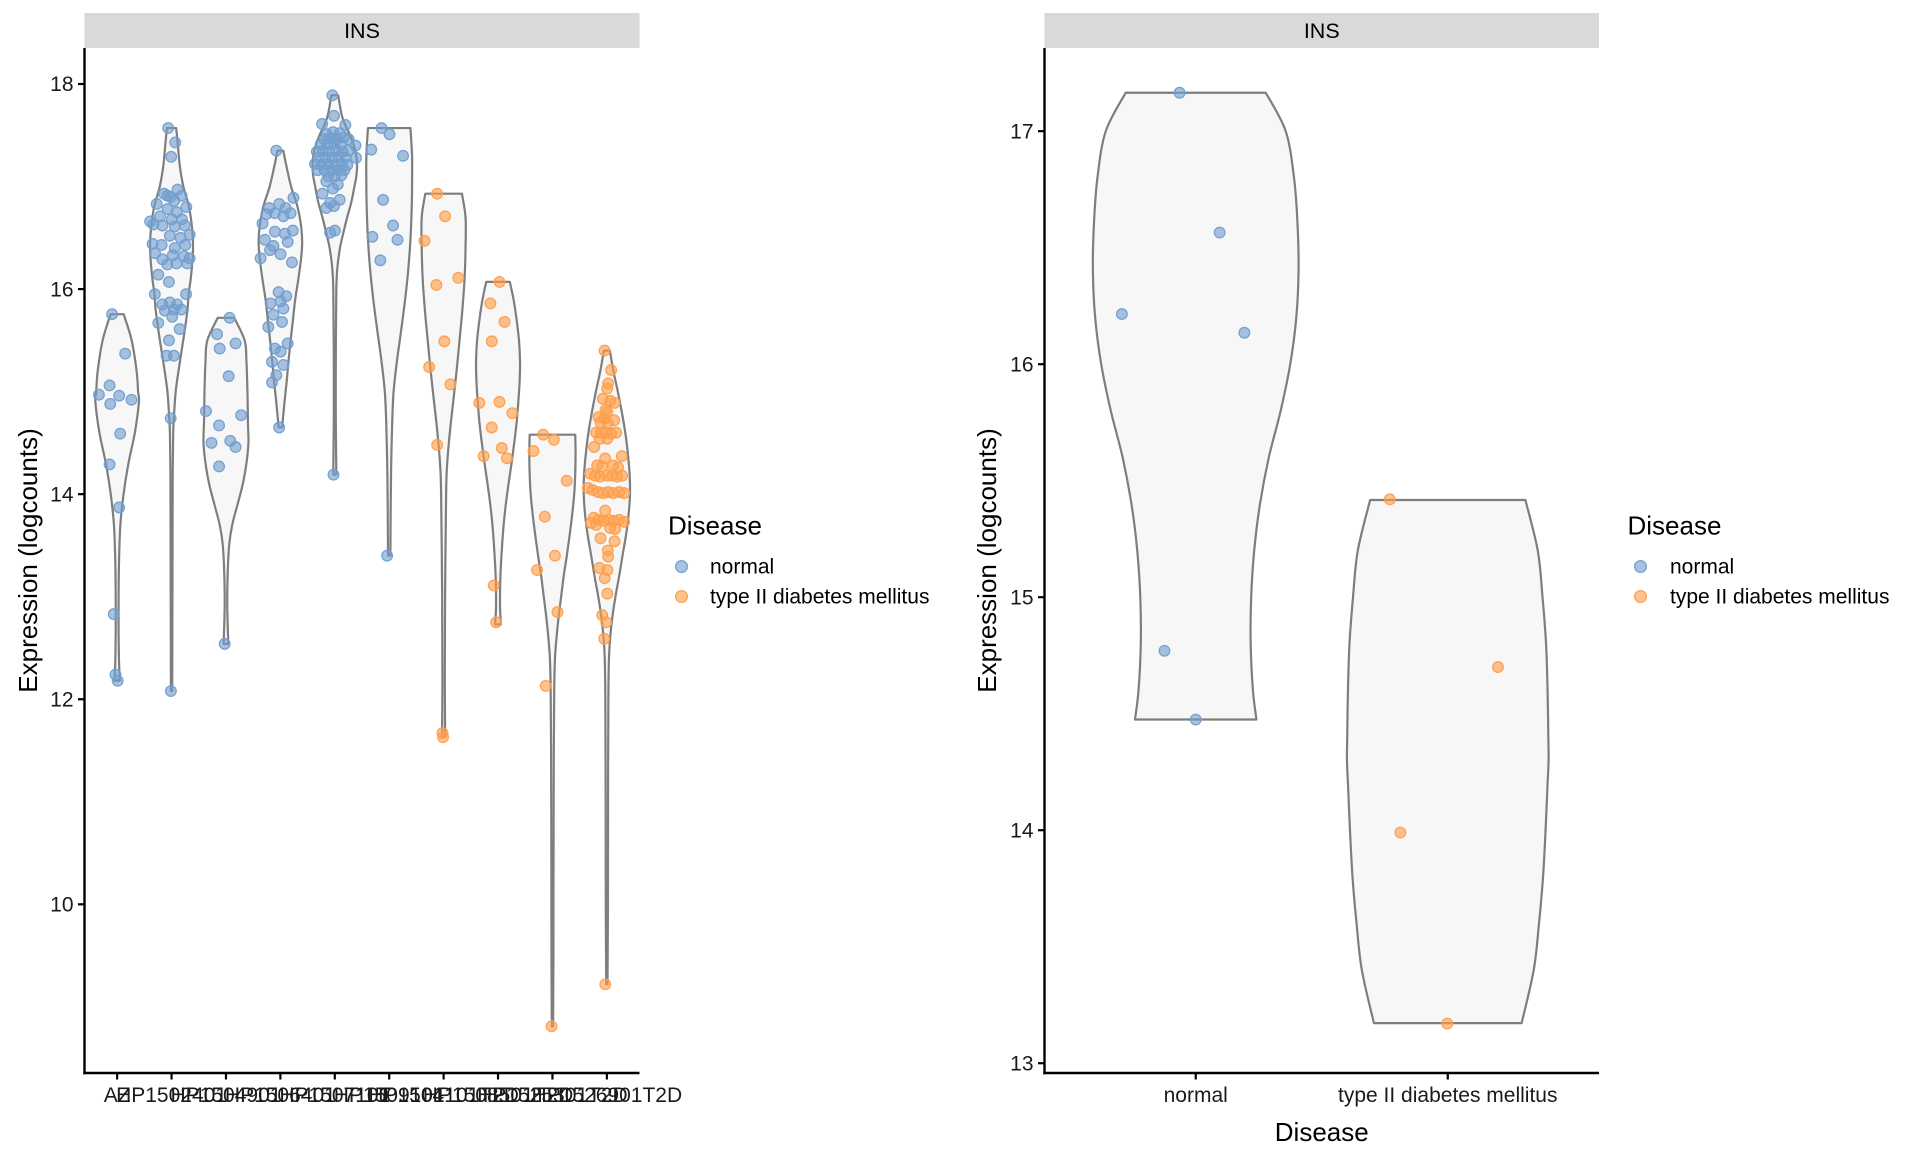  What do you see at coordinates (61, 289) in the screenshot?
I see `y-tick-label: 16` at bounding box center [61, 289].